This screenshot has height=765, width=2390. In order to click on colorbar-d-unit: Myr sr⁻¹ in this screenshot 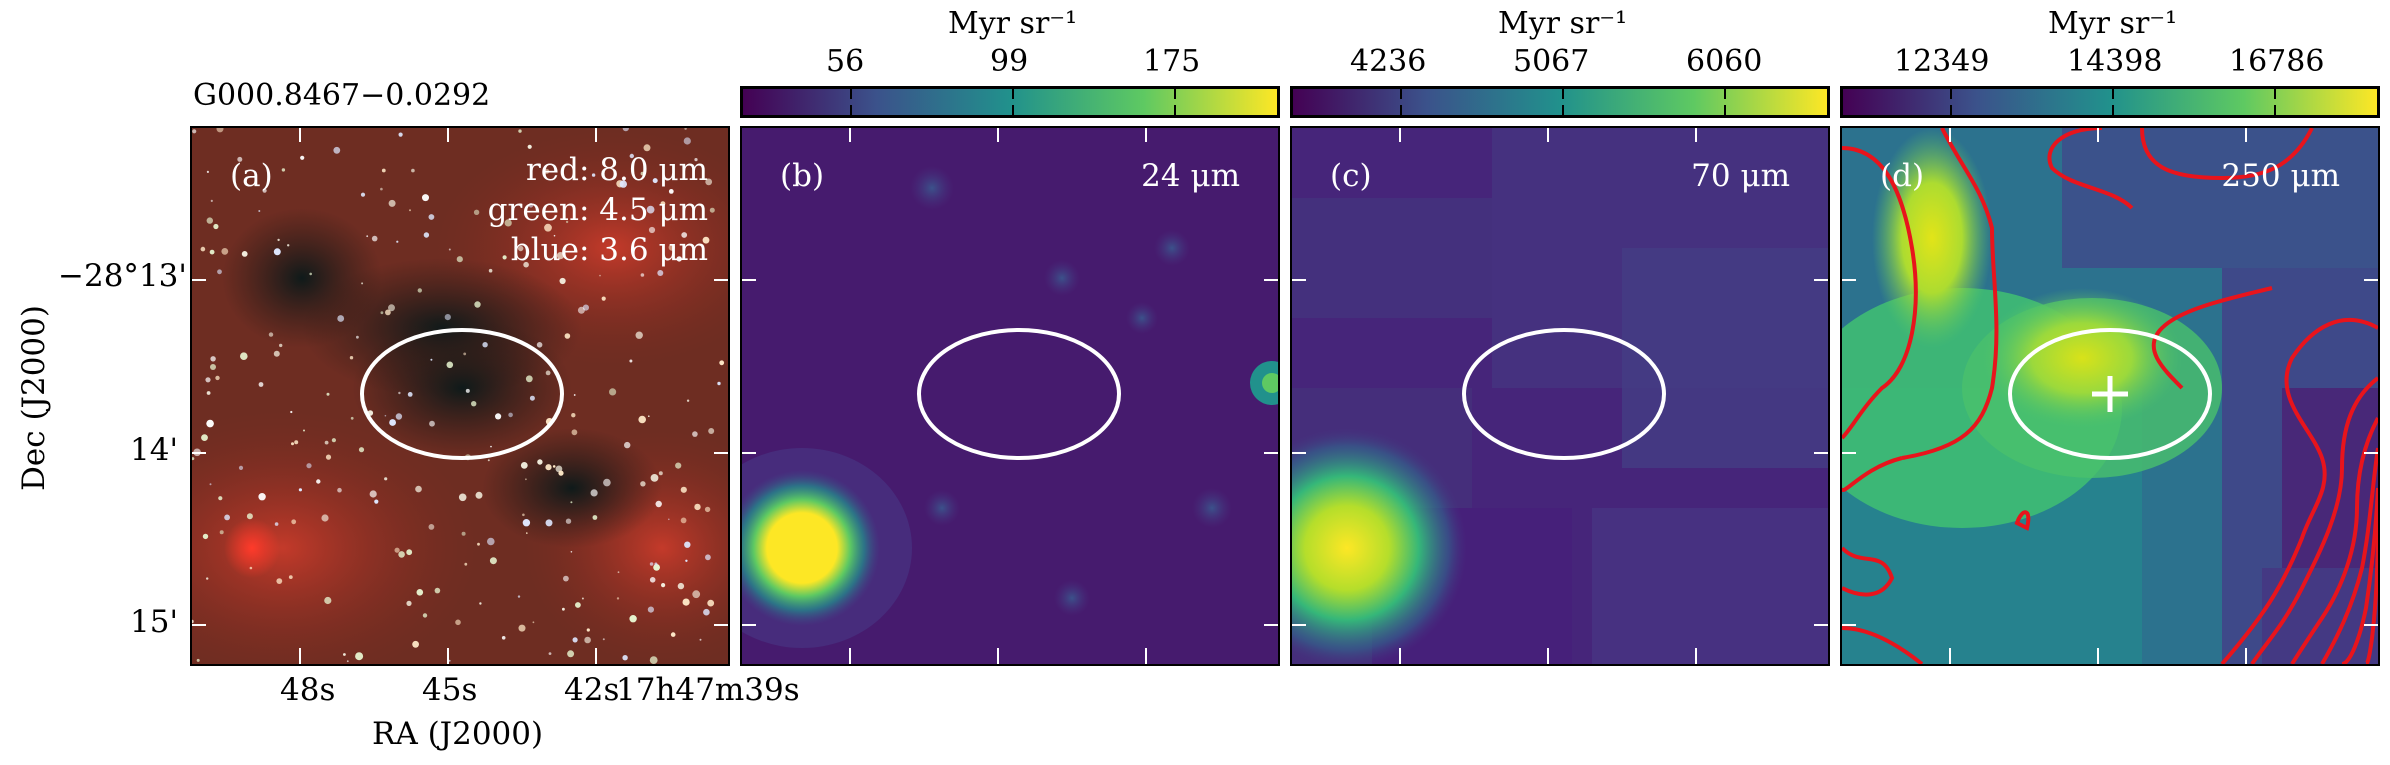, I will do `click(2113, 23)`.